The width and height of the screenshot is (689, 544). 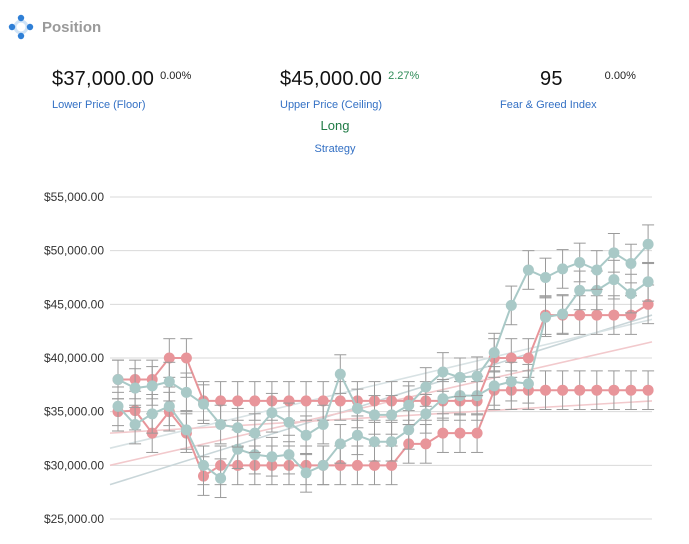 What do you see at coordinates (74, 412) in the screenshot?
I see `y-tick-label: $35,000.00` at bounding box center [74, 412].